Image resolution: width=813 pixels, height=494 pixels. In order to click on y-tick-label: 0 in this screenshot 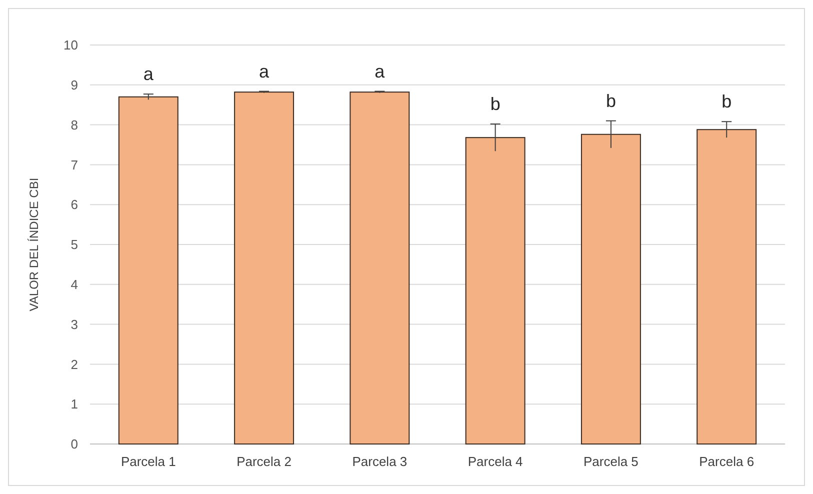, I will do `click(74, 444)`.